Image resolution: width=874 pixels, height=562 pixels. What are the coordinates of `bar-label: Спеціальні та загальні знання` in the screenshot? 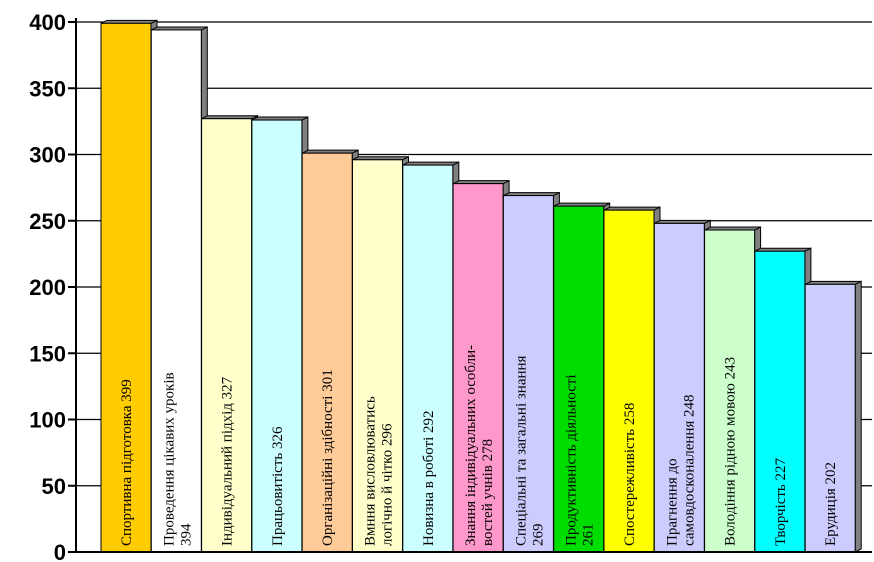 It's located at (521, 450).